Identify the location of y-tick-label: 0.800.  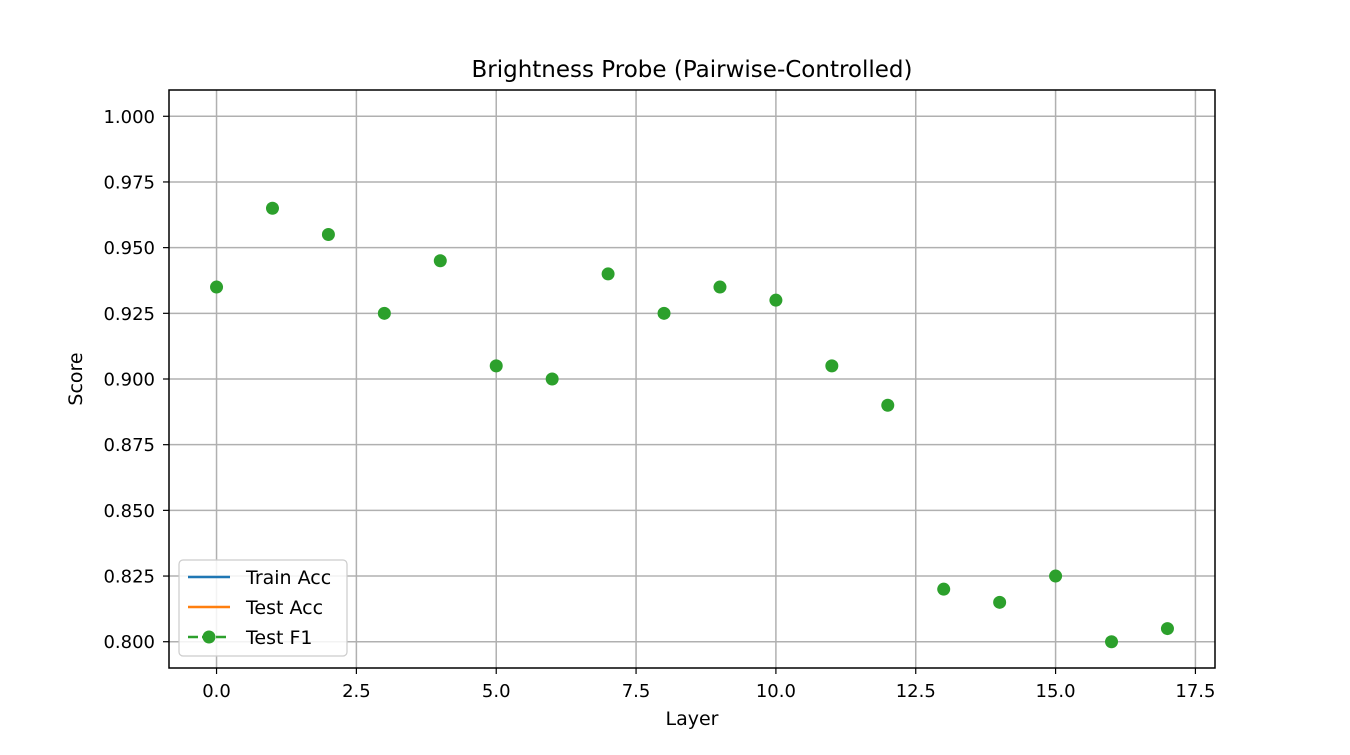
(129, 642).